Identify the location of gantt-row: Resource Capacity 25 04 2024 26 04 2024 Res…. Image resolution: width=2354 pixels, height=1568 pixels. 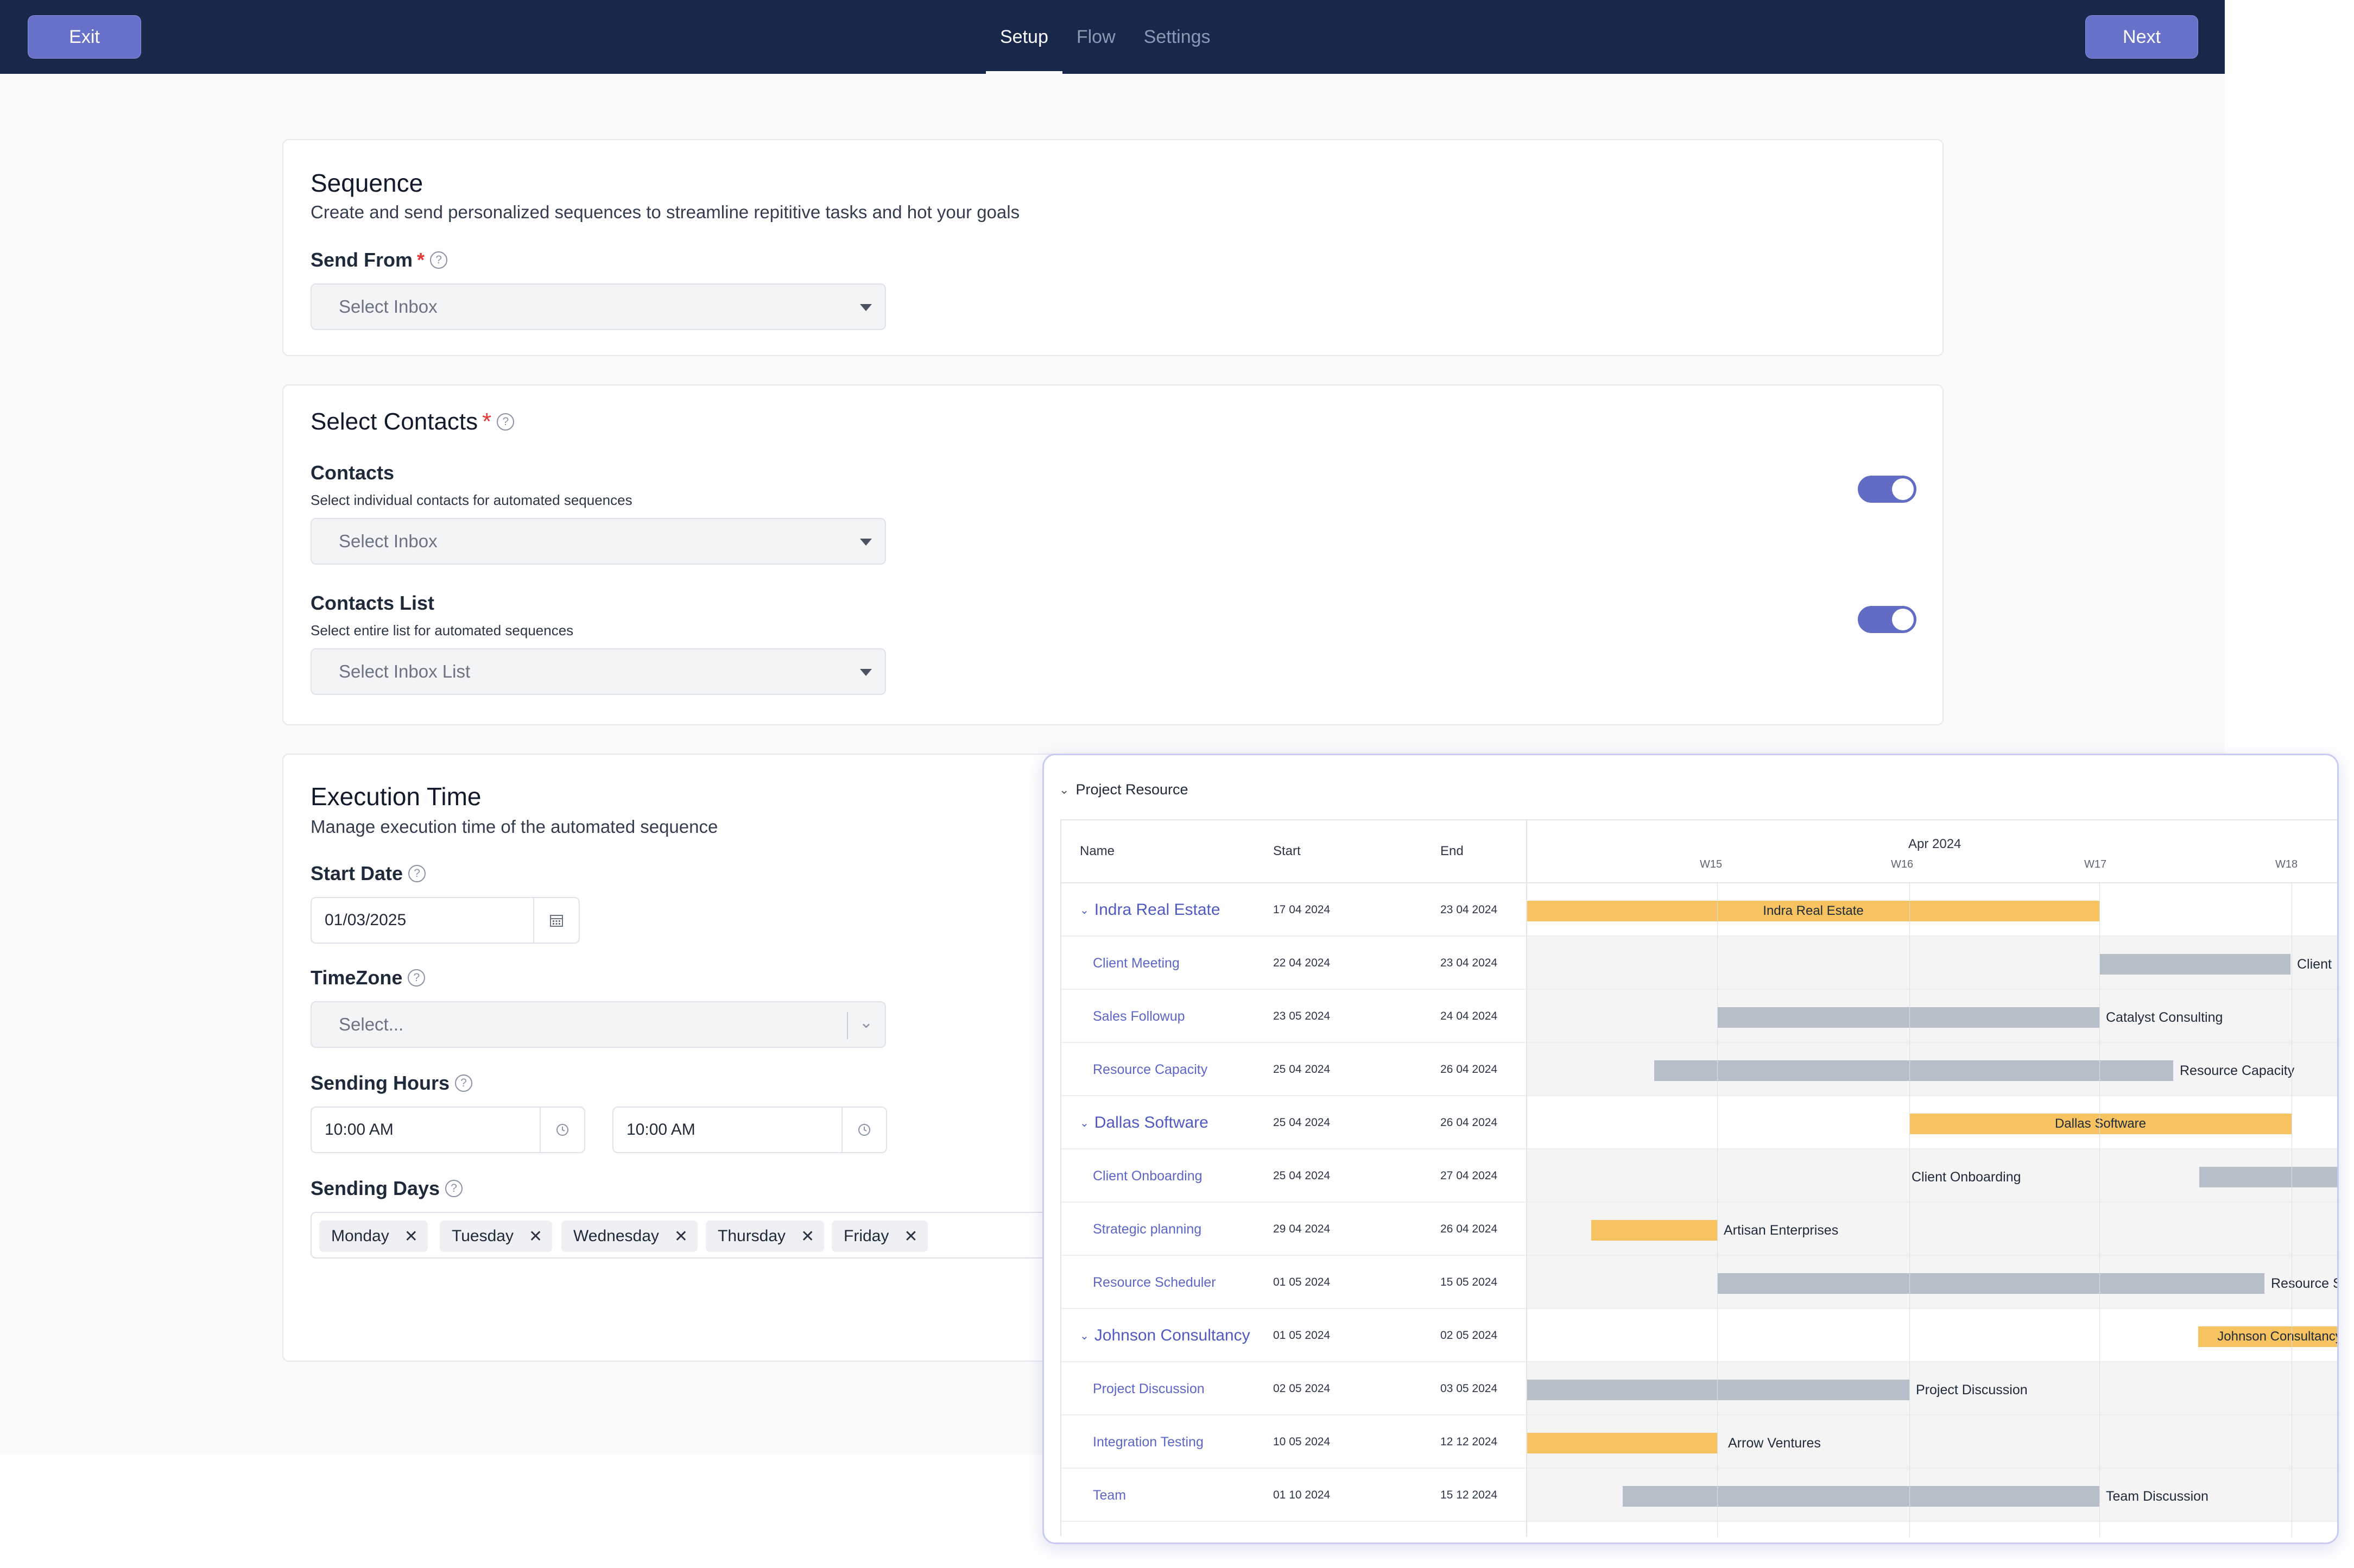
(1699, 1069).